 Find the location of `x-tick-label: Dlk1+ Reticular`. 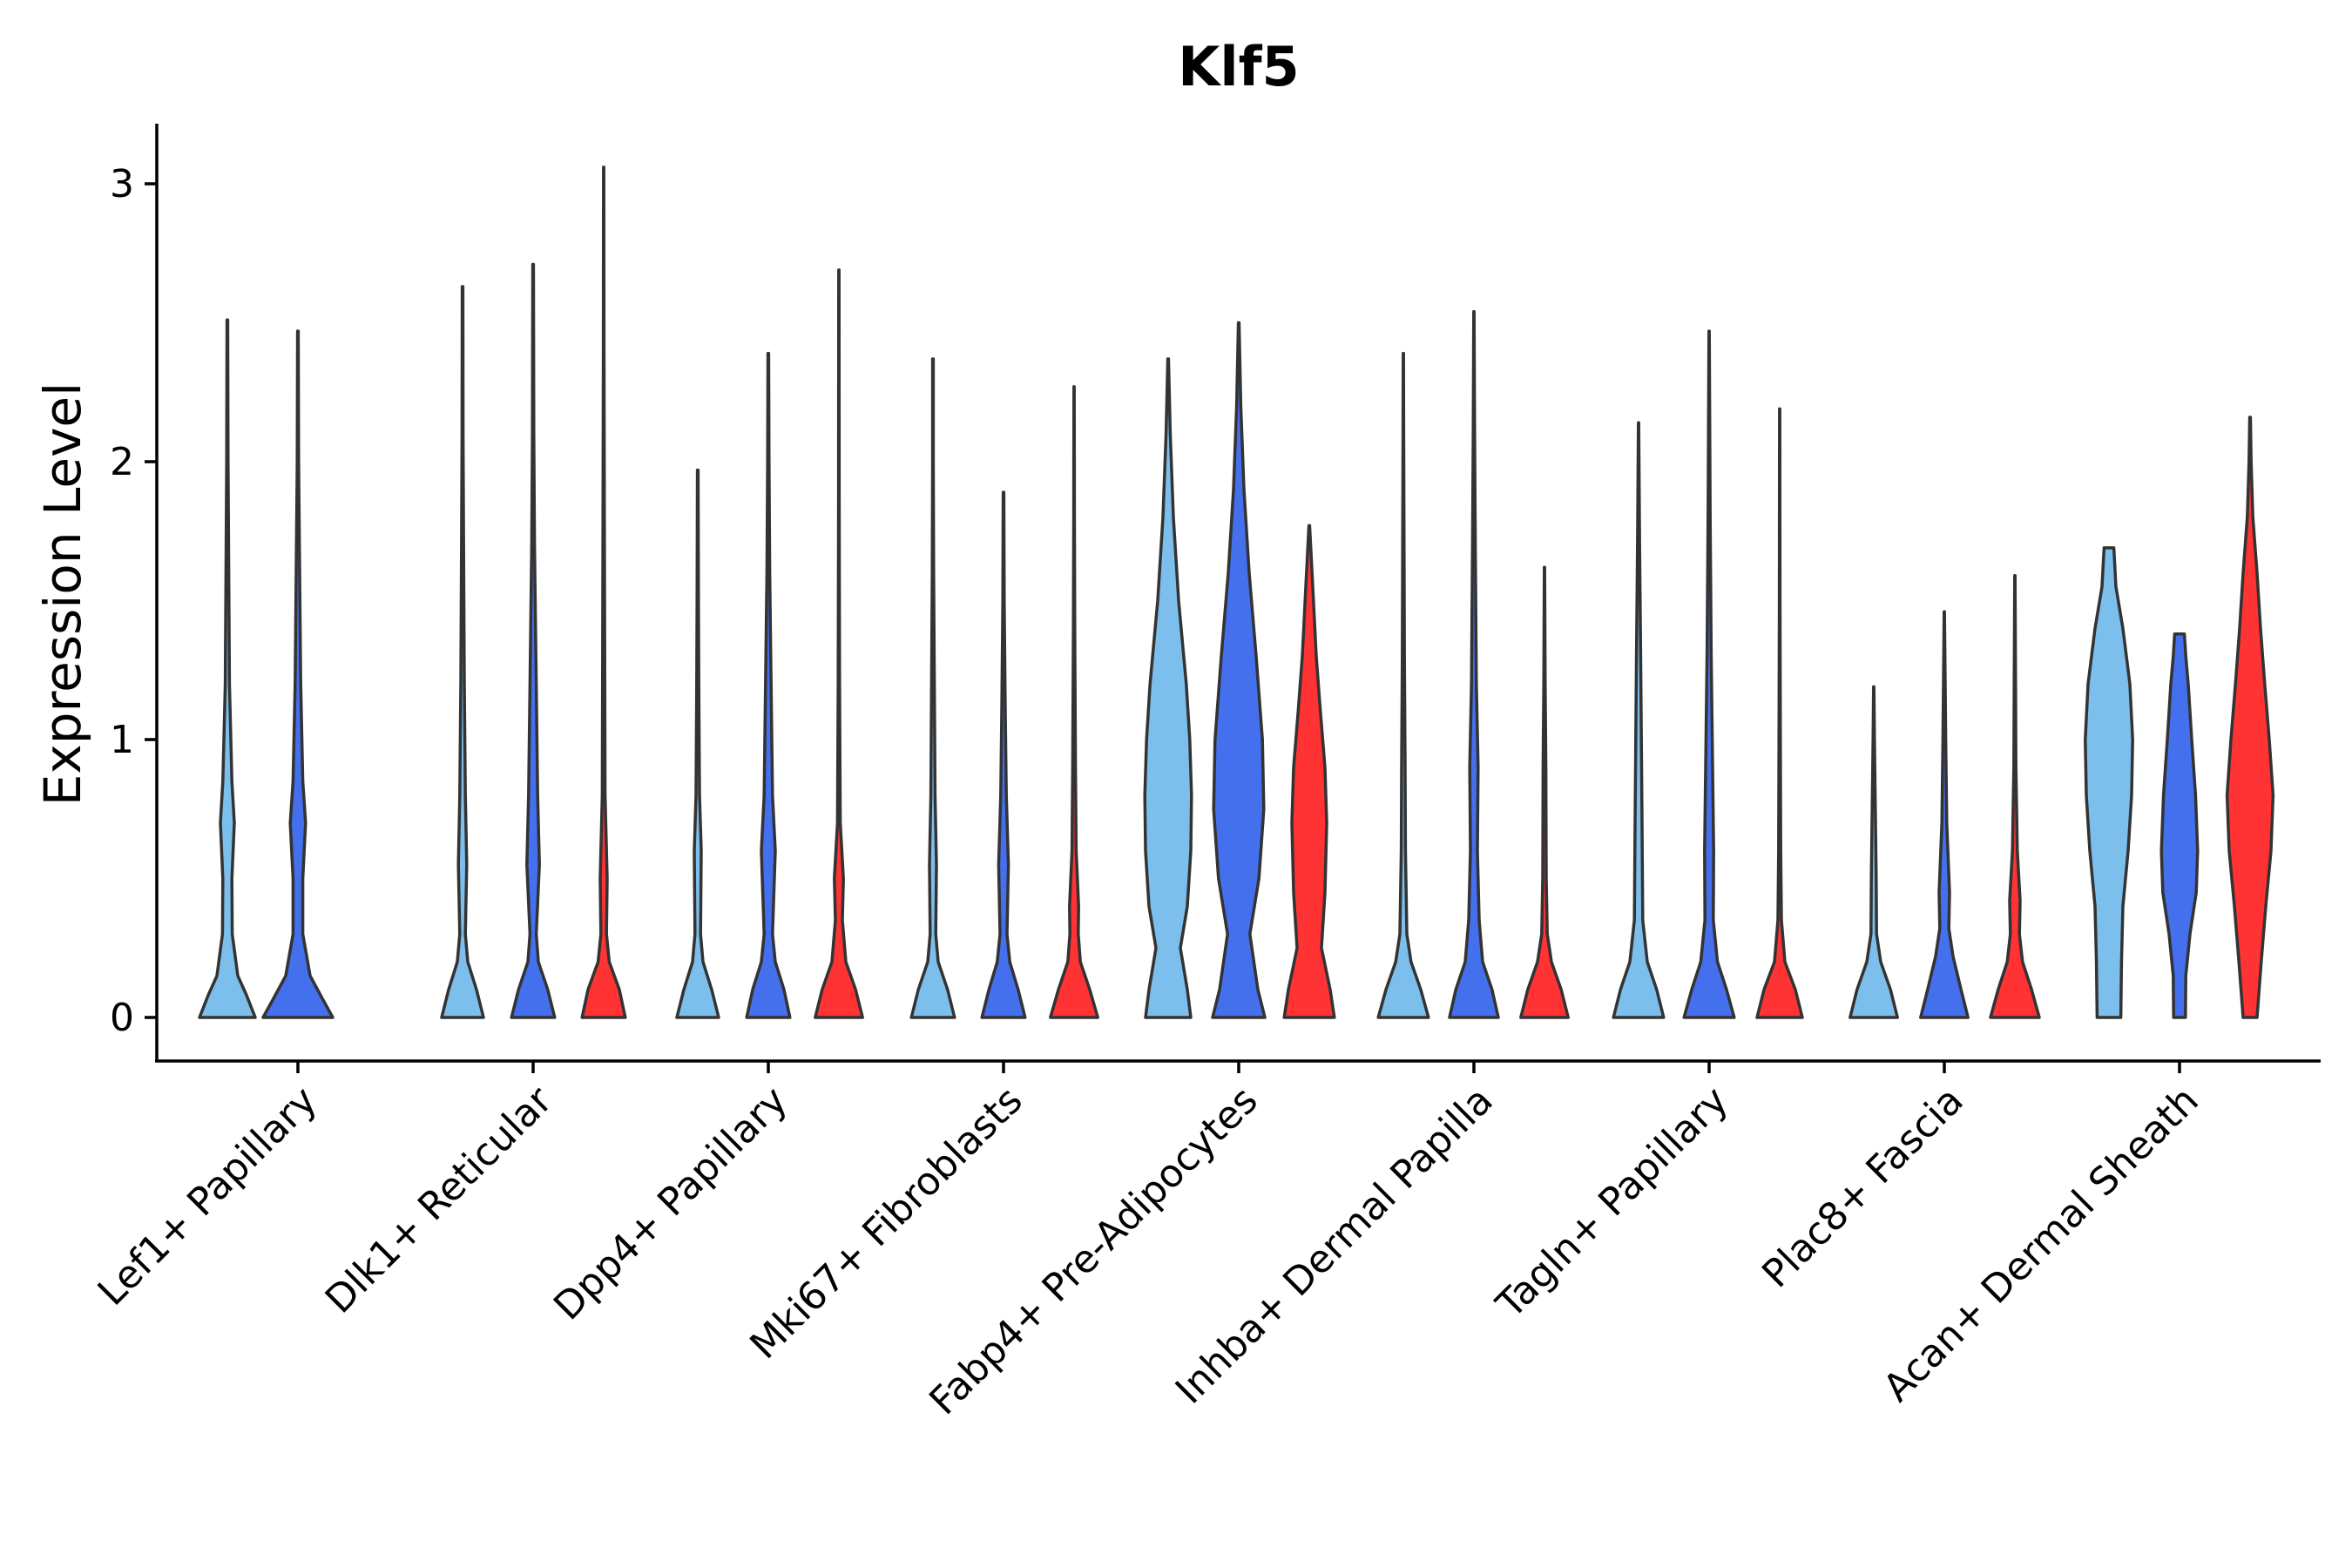

x-tick-label: Dlk1+ Reticular is located at coordinates (439, 1200).